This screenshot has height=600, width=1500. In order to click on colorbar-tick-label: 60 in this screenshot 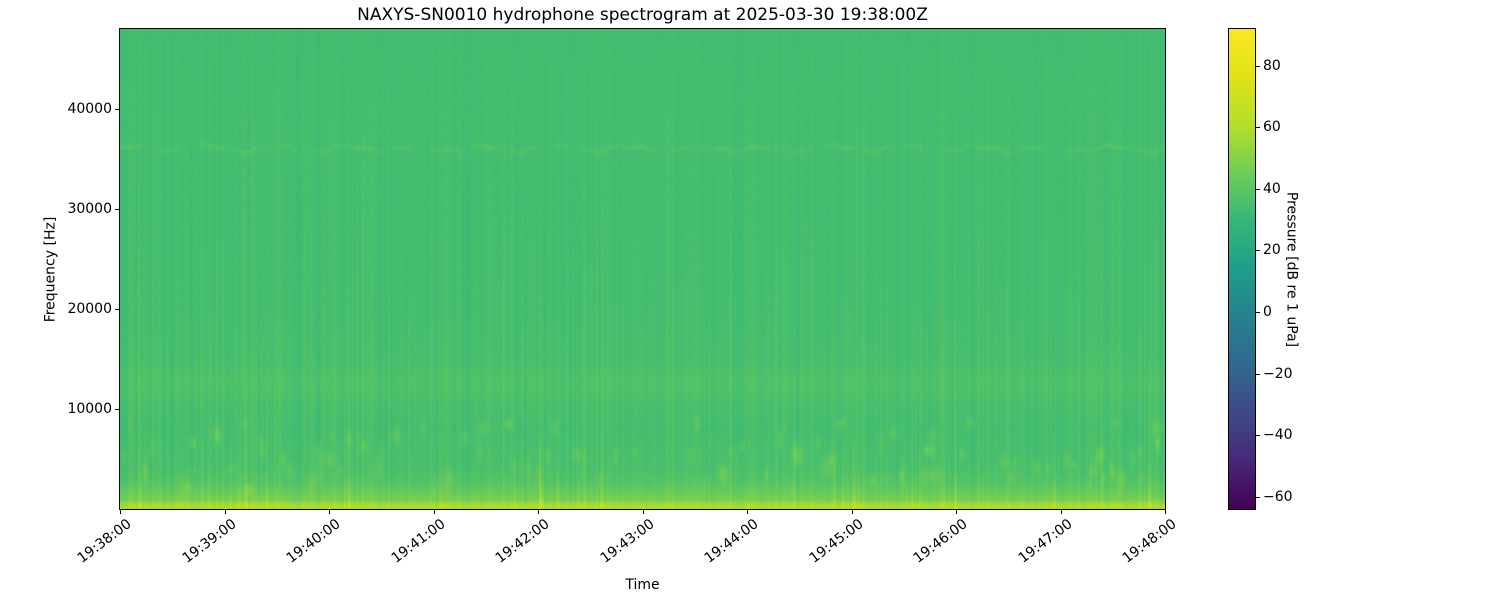, I will do `click(1272, 127)`.